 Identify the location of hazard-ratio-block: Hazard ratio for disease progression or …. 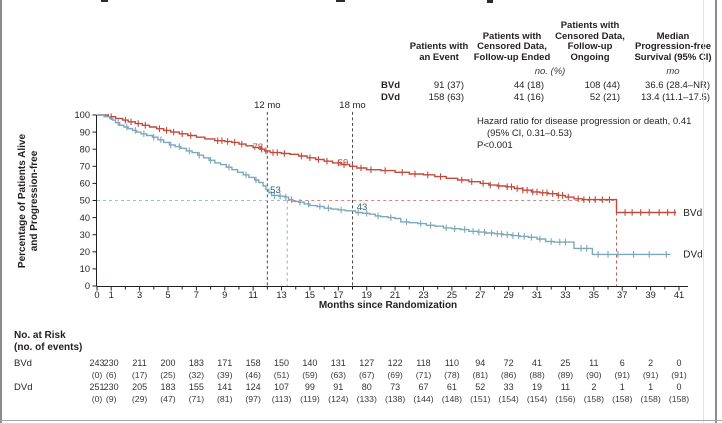
(599, 134).